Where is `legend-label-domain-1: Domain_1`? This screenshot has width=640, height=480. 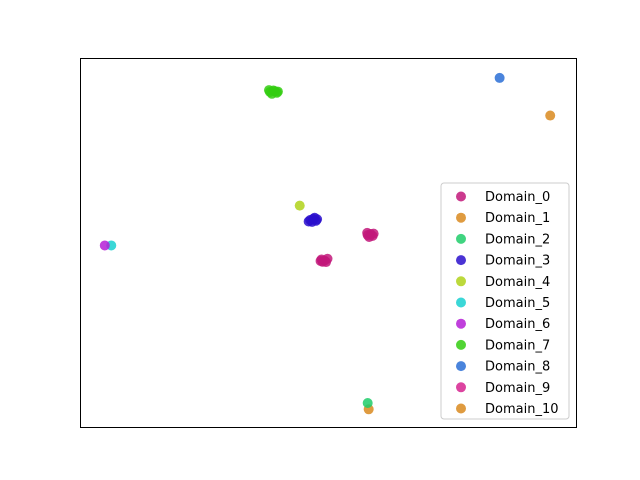 legend-label-domain-1: Domain_1 is located at coordinates (517, 218).